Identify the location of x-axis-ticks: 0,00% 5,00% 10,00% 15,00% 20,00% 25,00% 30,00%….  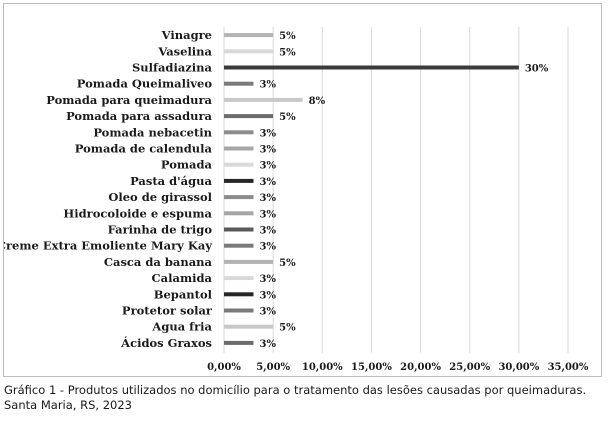
(398, 367).